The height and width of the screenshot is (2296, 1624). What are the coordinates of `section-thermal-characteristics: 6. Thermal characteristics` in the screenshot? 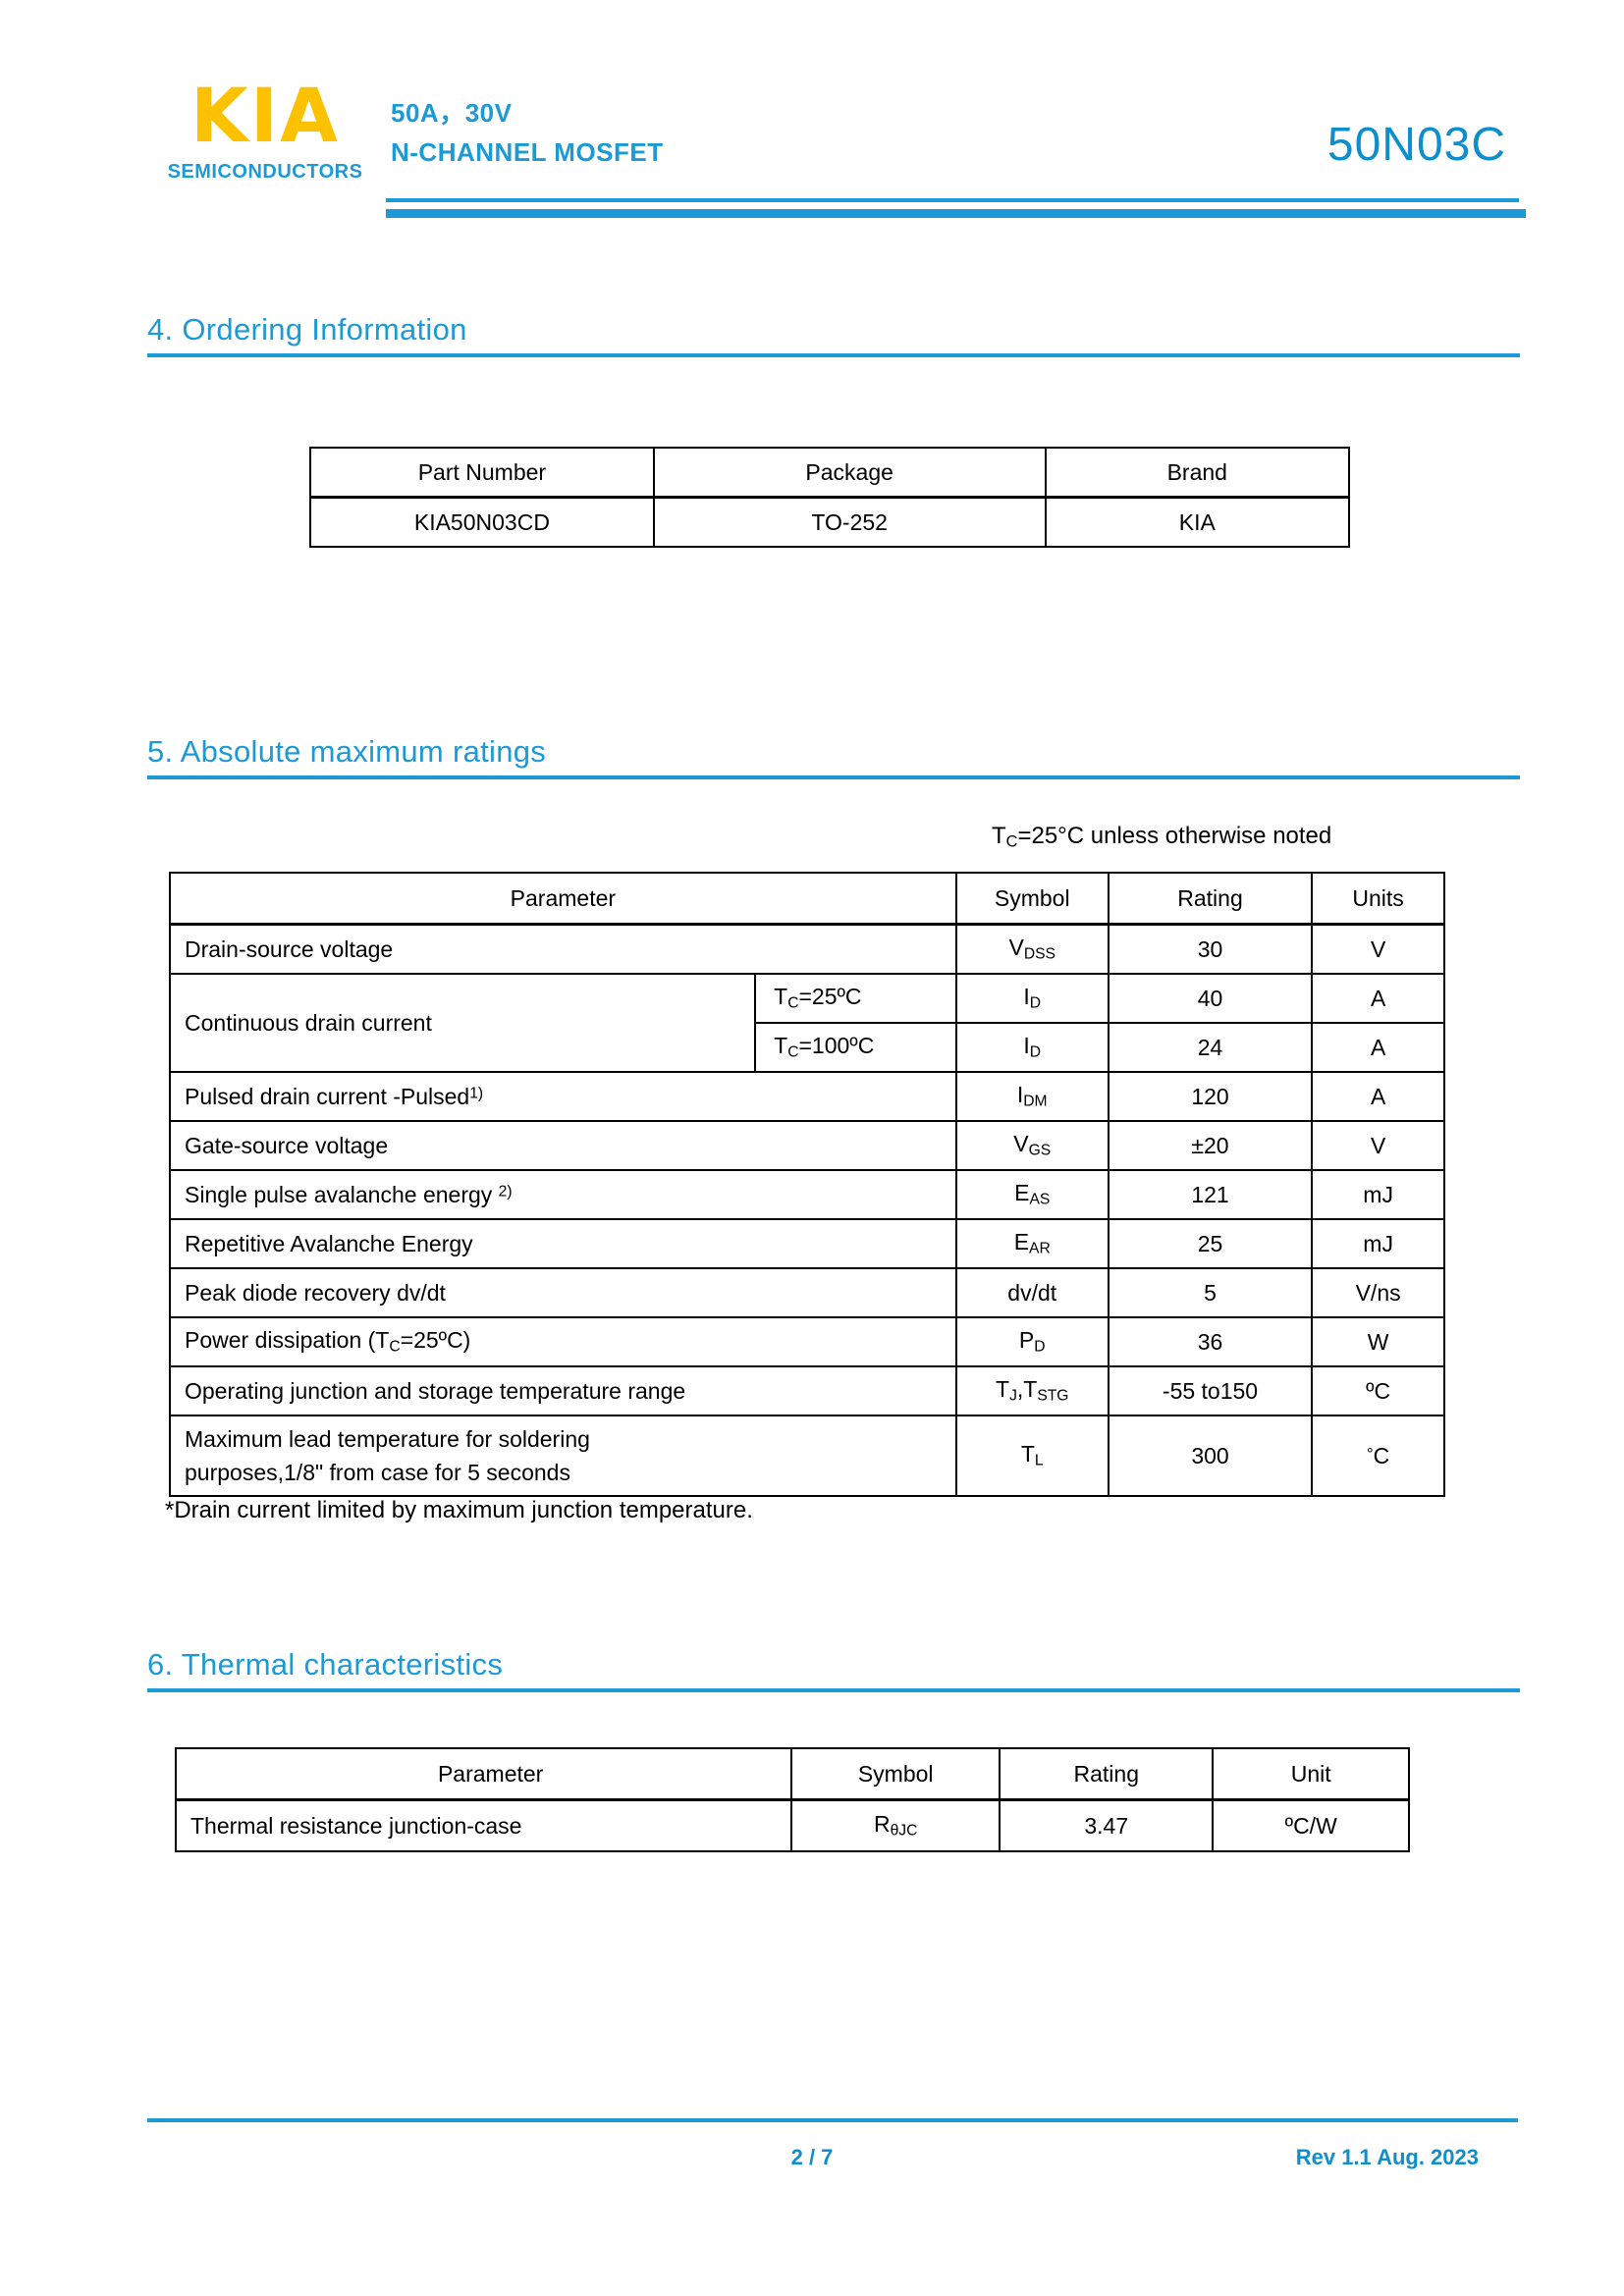 It's located at (833, 1669).